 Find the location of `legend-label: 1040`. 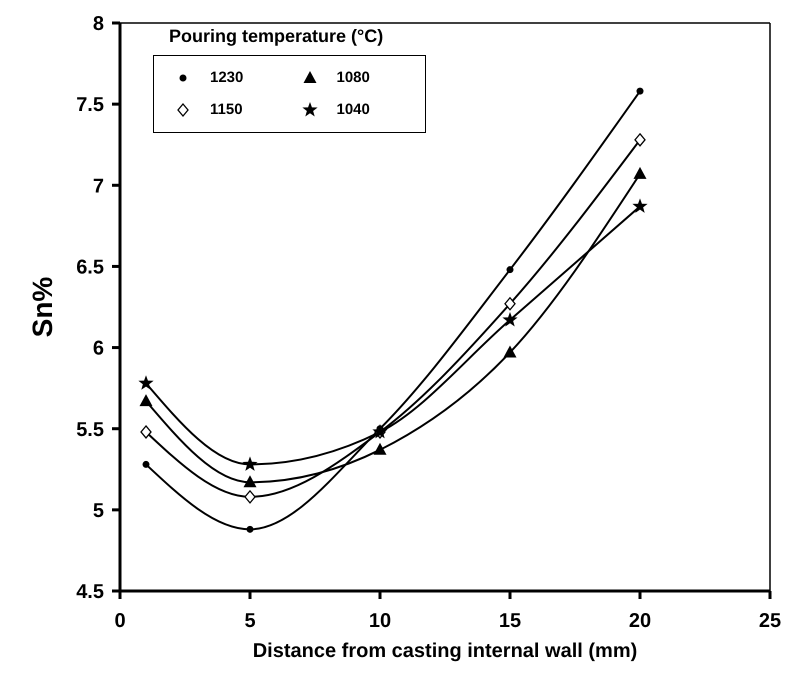

legend-label: 1040 is located at coordinates (353, 109).